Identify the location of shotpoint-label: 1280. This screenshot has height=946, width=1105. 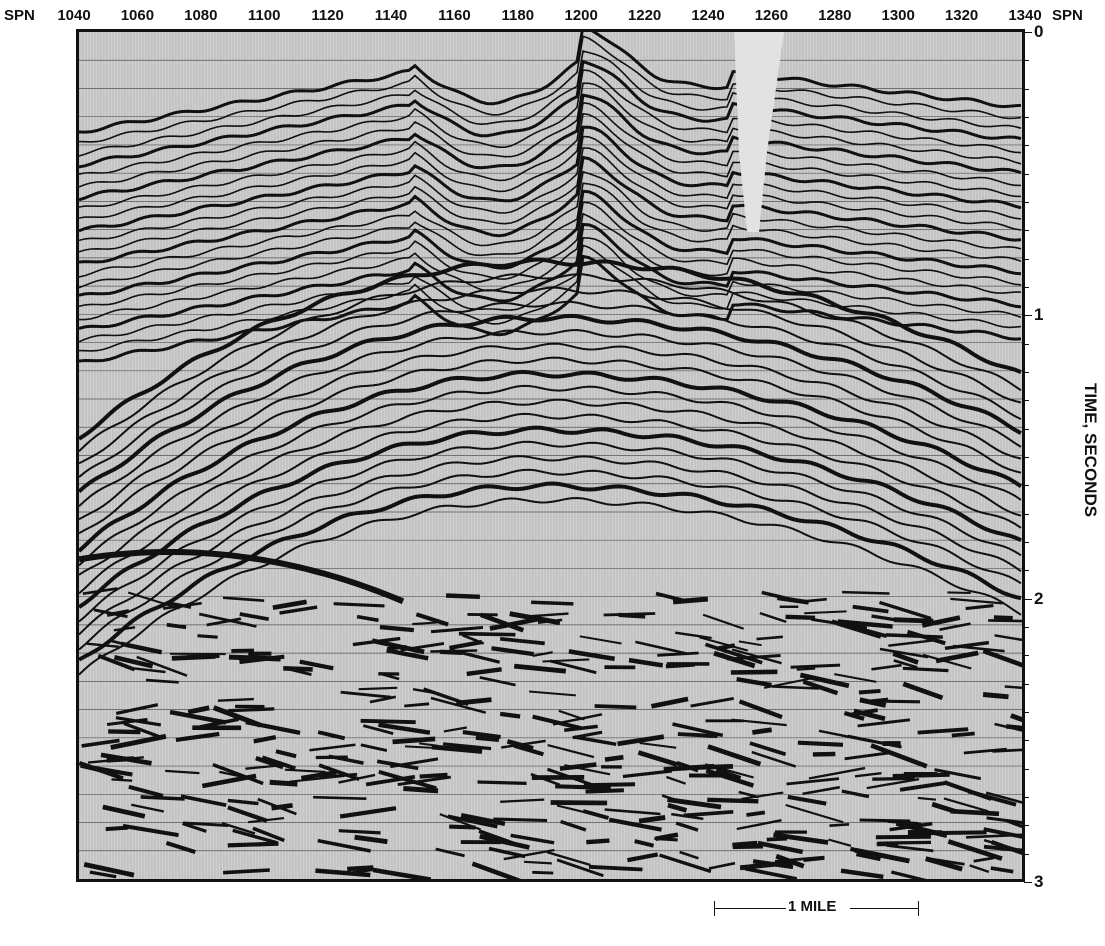
(835, 15).